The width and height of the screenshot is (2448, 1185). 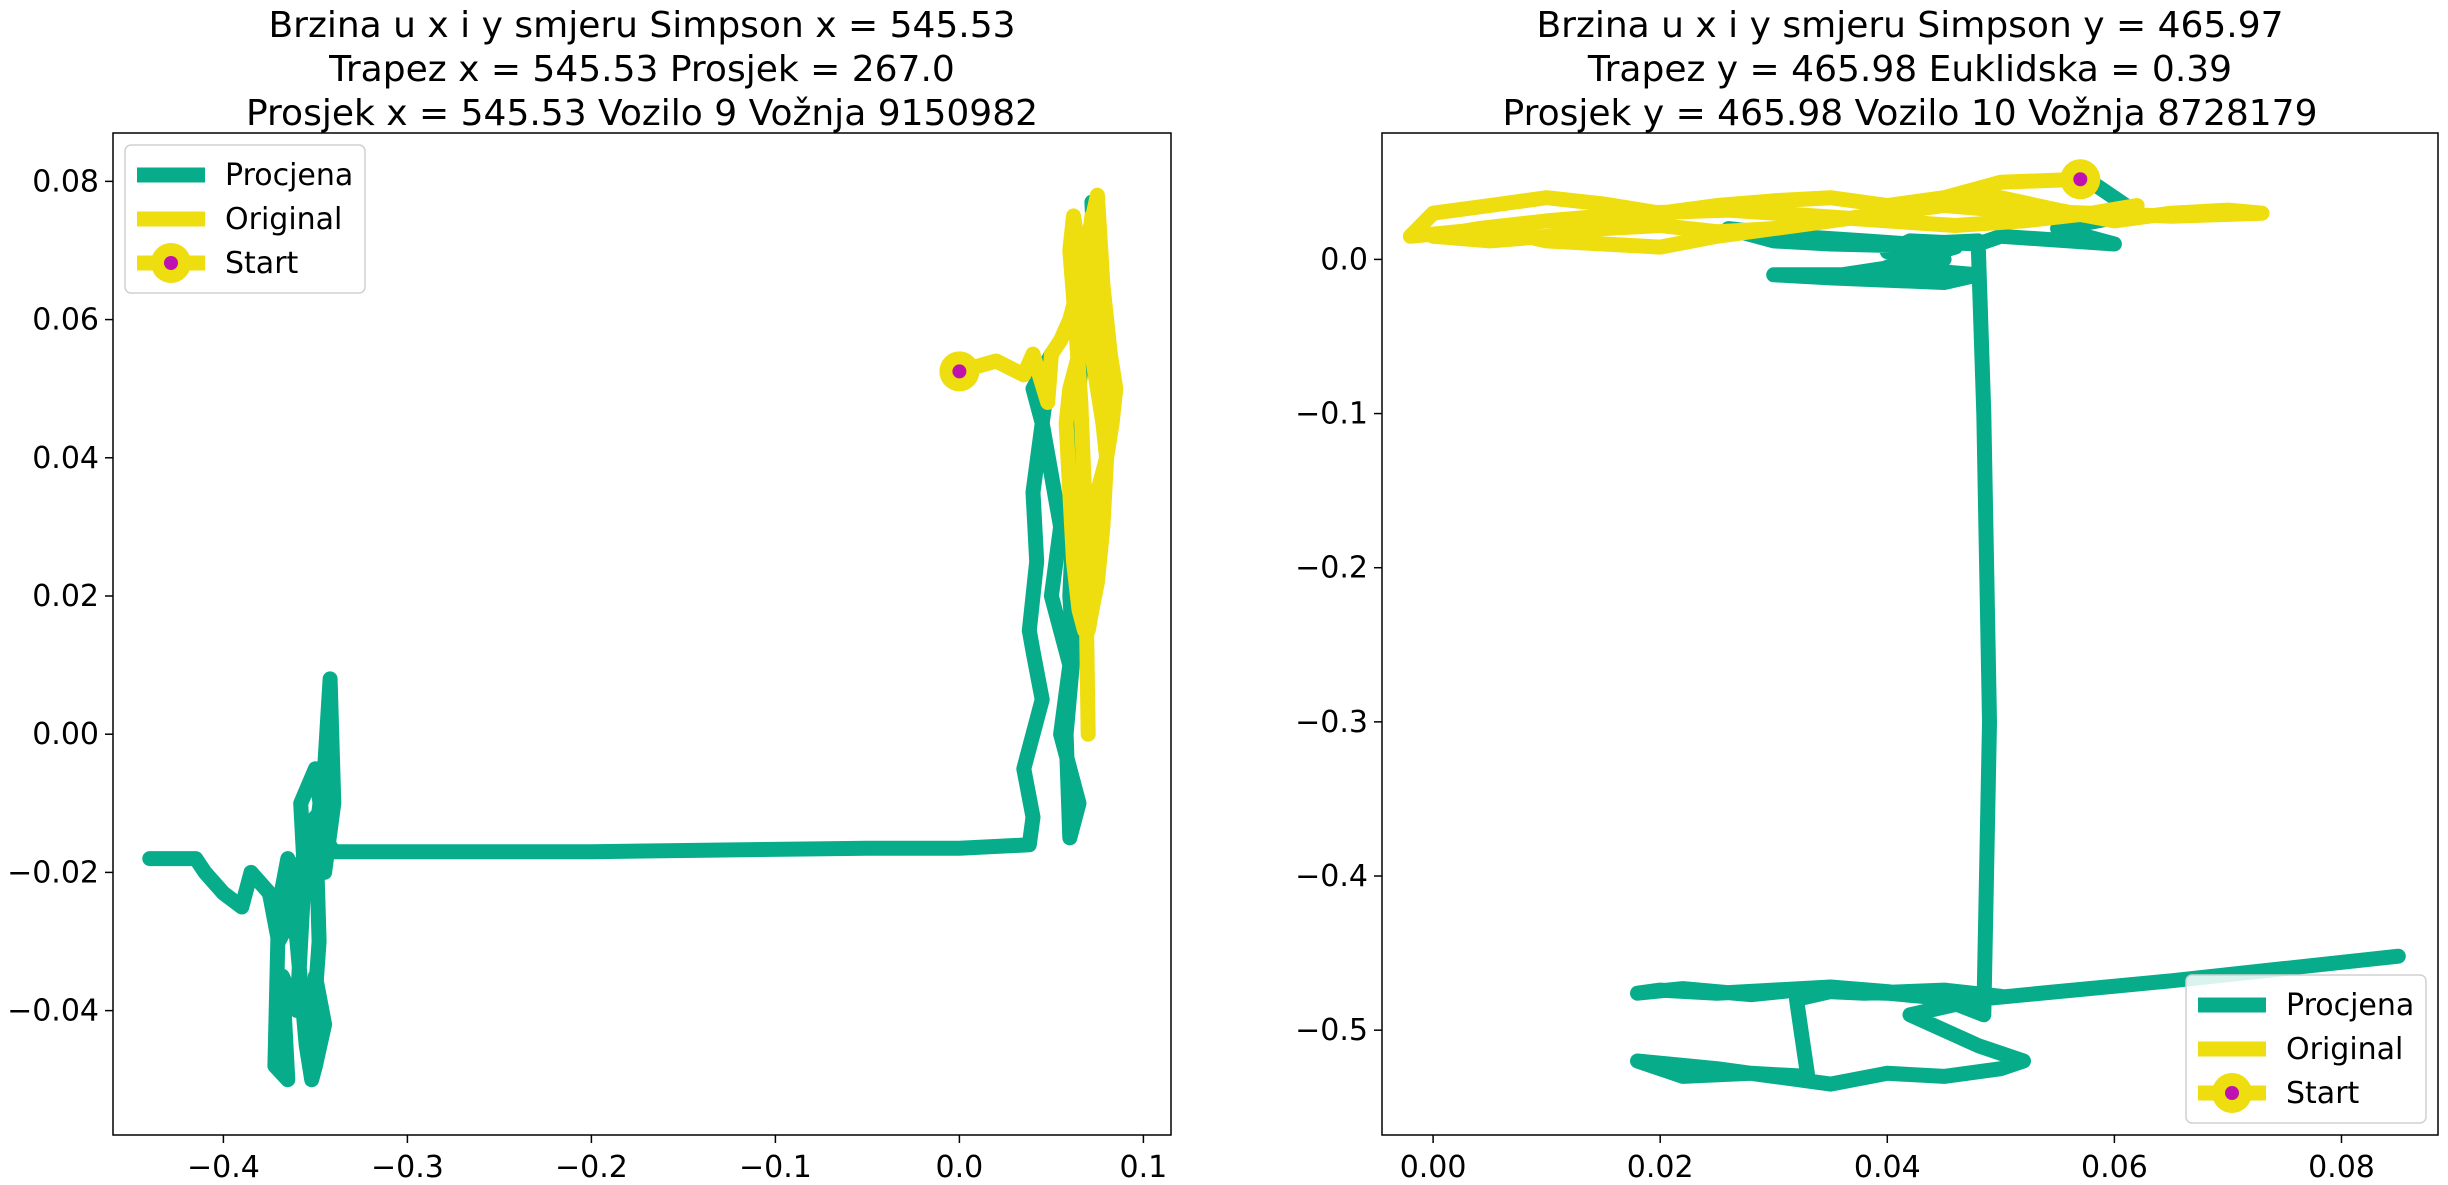 What do you see at coordinates (1331, 568) in the screenshot?
I see `y-tick-label: −0.2` at bounding box center [1331, 568].